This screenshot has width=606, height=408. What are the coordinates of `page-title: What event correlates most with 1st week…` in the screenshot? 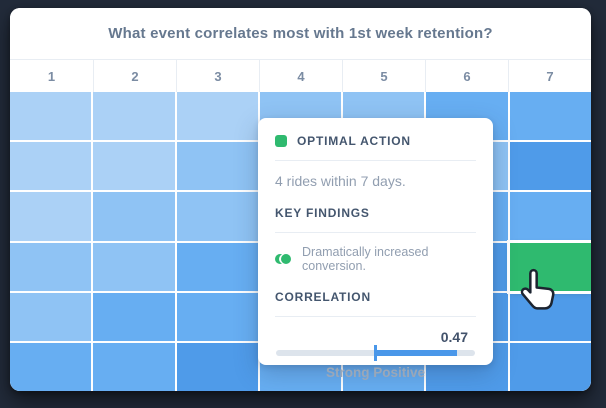 It's located at (300, 33).